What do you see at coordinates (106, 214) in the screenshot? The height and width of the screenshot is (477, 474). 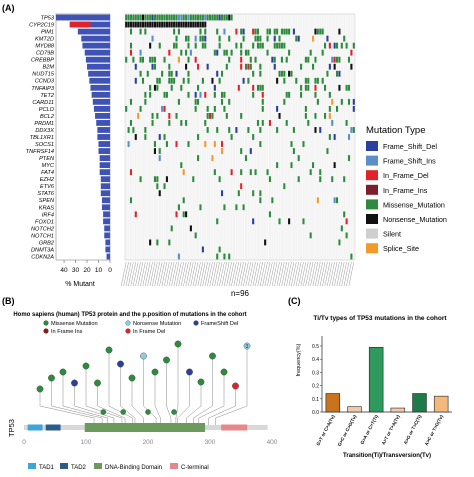 I see `gene-bar-irf4` at bounding box center [106, 214].